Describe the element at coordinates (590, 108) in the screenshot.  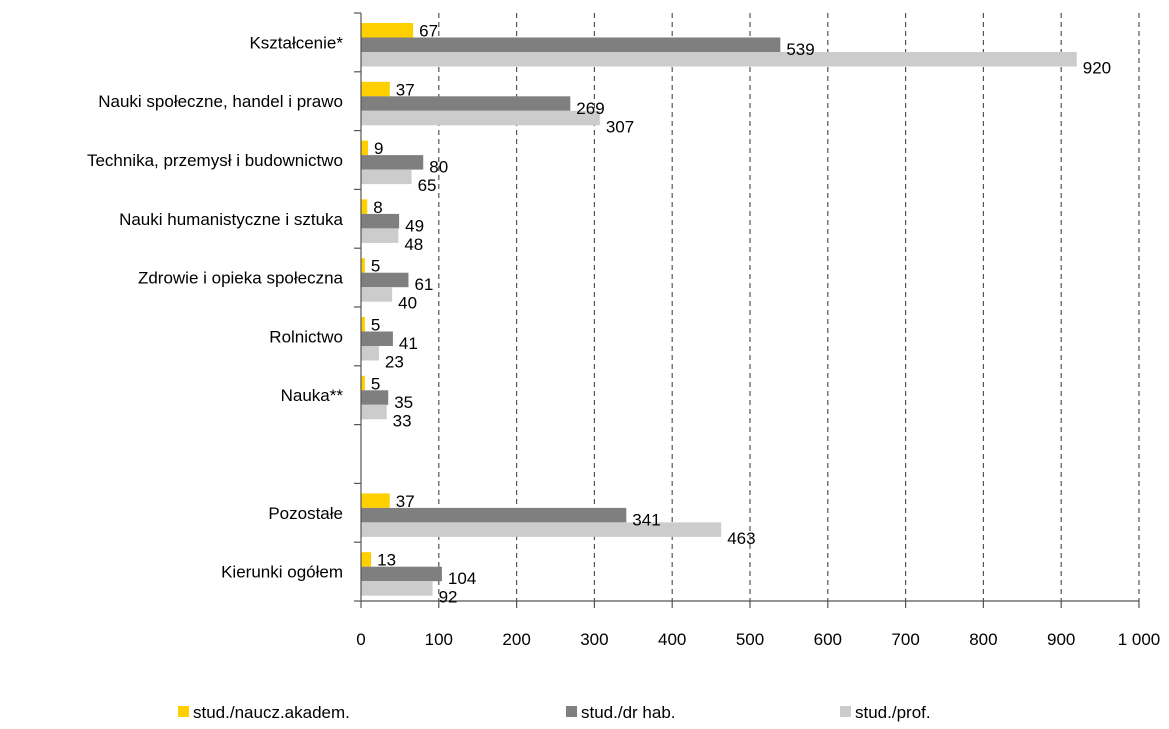
I see `data-label: 269` at that location.